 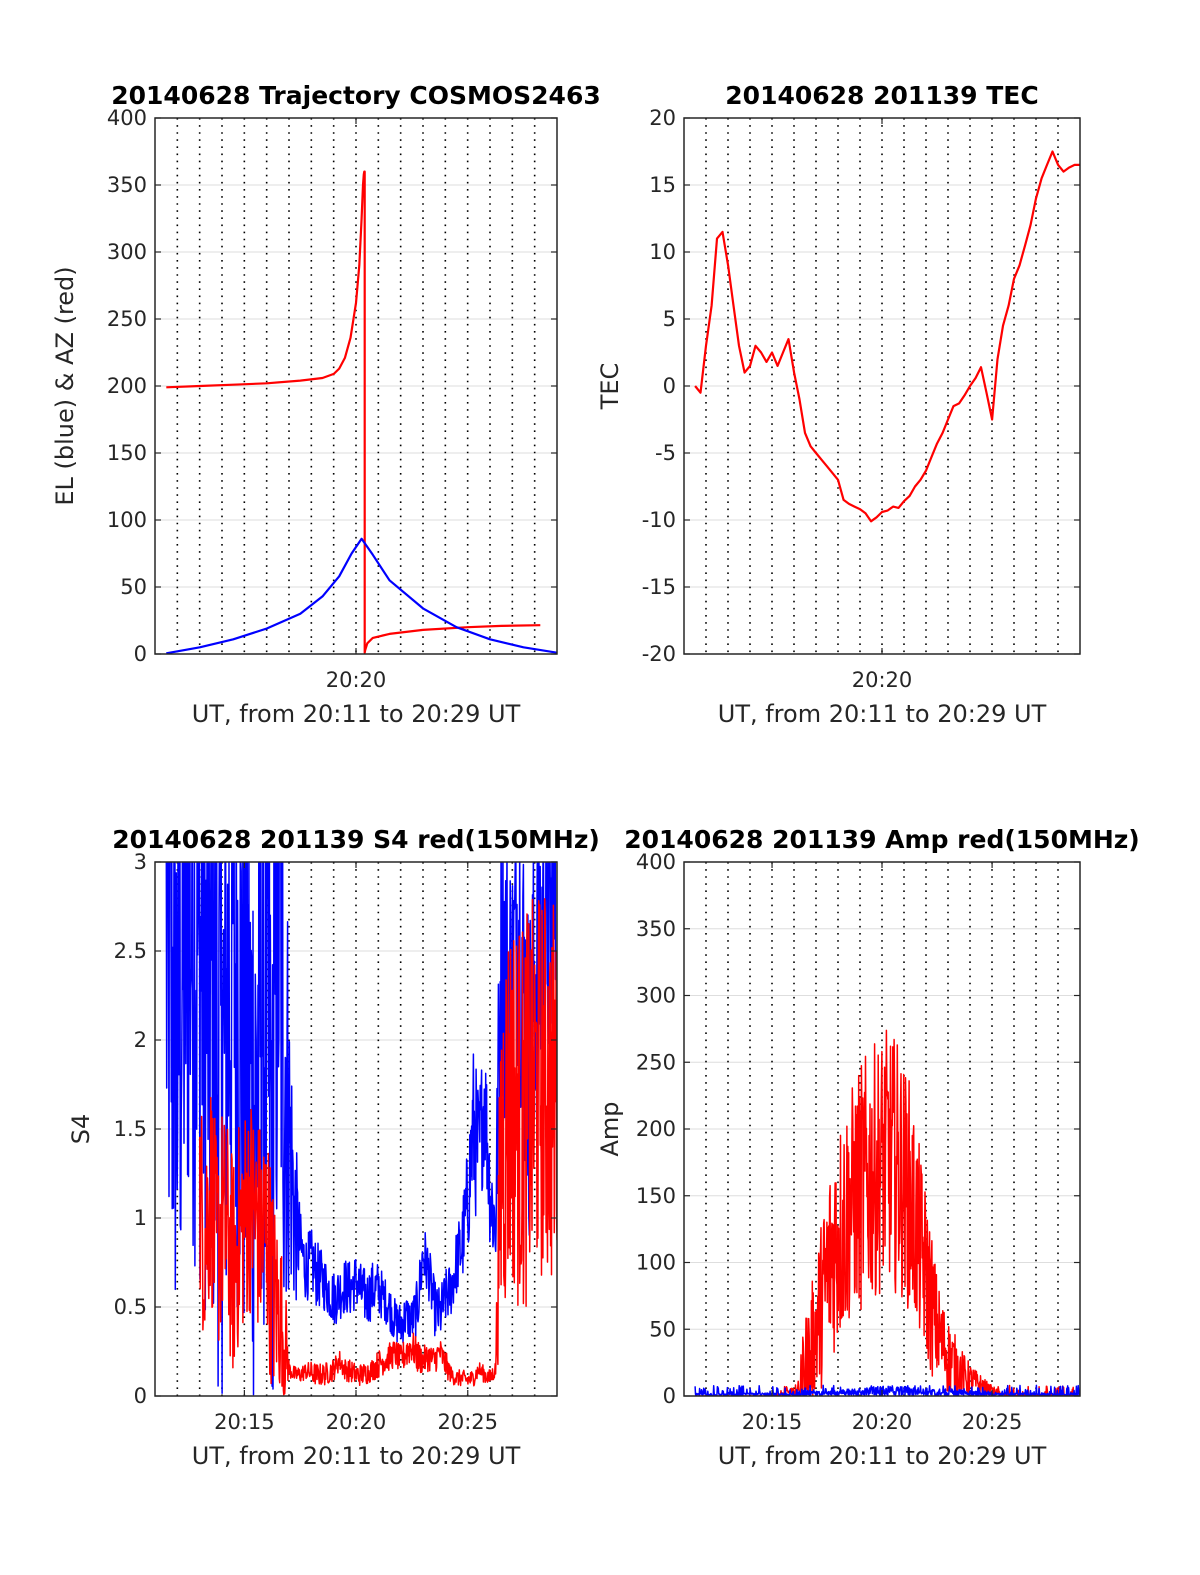 I want to click on y-axis-label: TEC, so click(x=610, y=387).